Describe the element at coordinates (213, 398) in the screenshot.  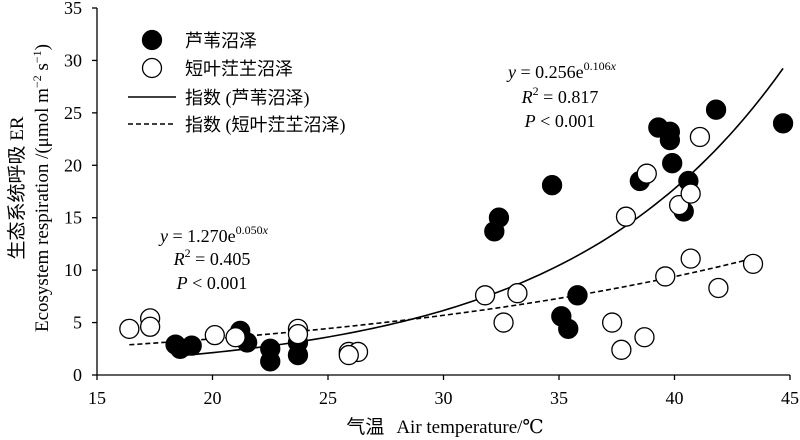
I see `x-tick-label: 20` at that location.